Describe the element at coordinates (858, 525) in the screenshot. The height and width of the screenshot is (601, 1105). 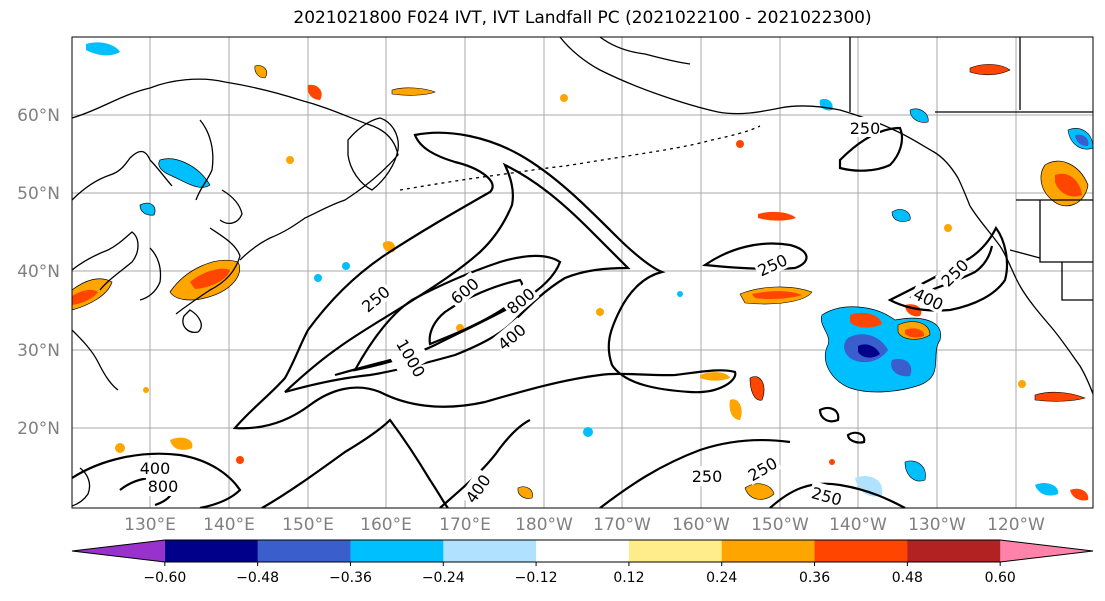
I see `lon-label: 140°W` at that location.